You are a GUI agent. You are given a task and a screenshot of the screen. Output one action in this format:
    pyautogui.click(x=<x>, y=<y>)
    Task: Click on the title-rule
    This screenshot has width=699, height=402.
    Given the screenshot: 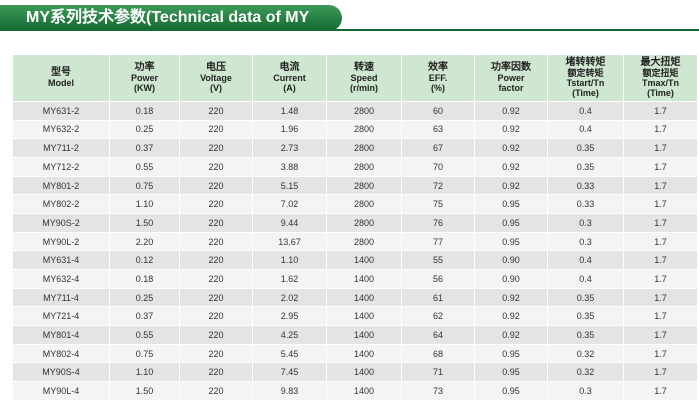 What is the action you would take?
    pyautogui.click(x=349, y=30)
    